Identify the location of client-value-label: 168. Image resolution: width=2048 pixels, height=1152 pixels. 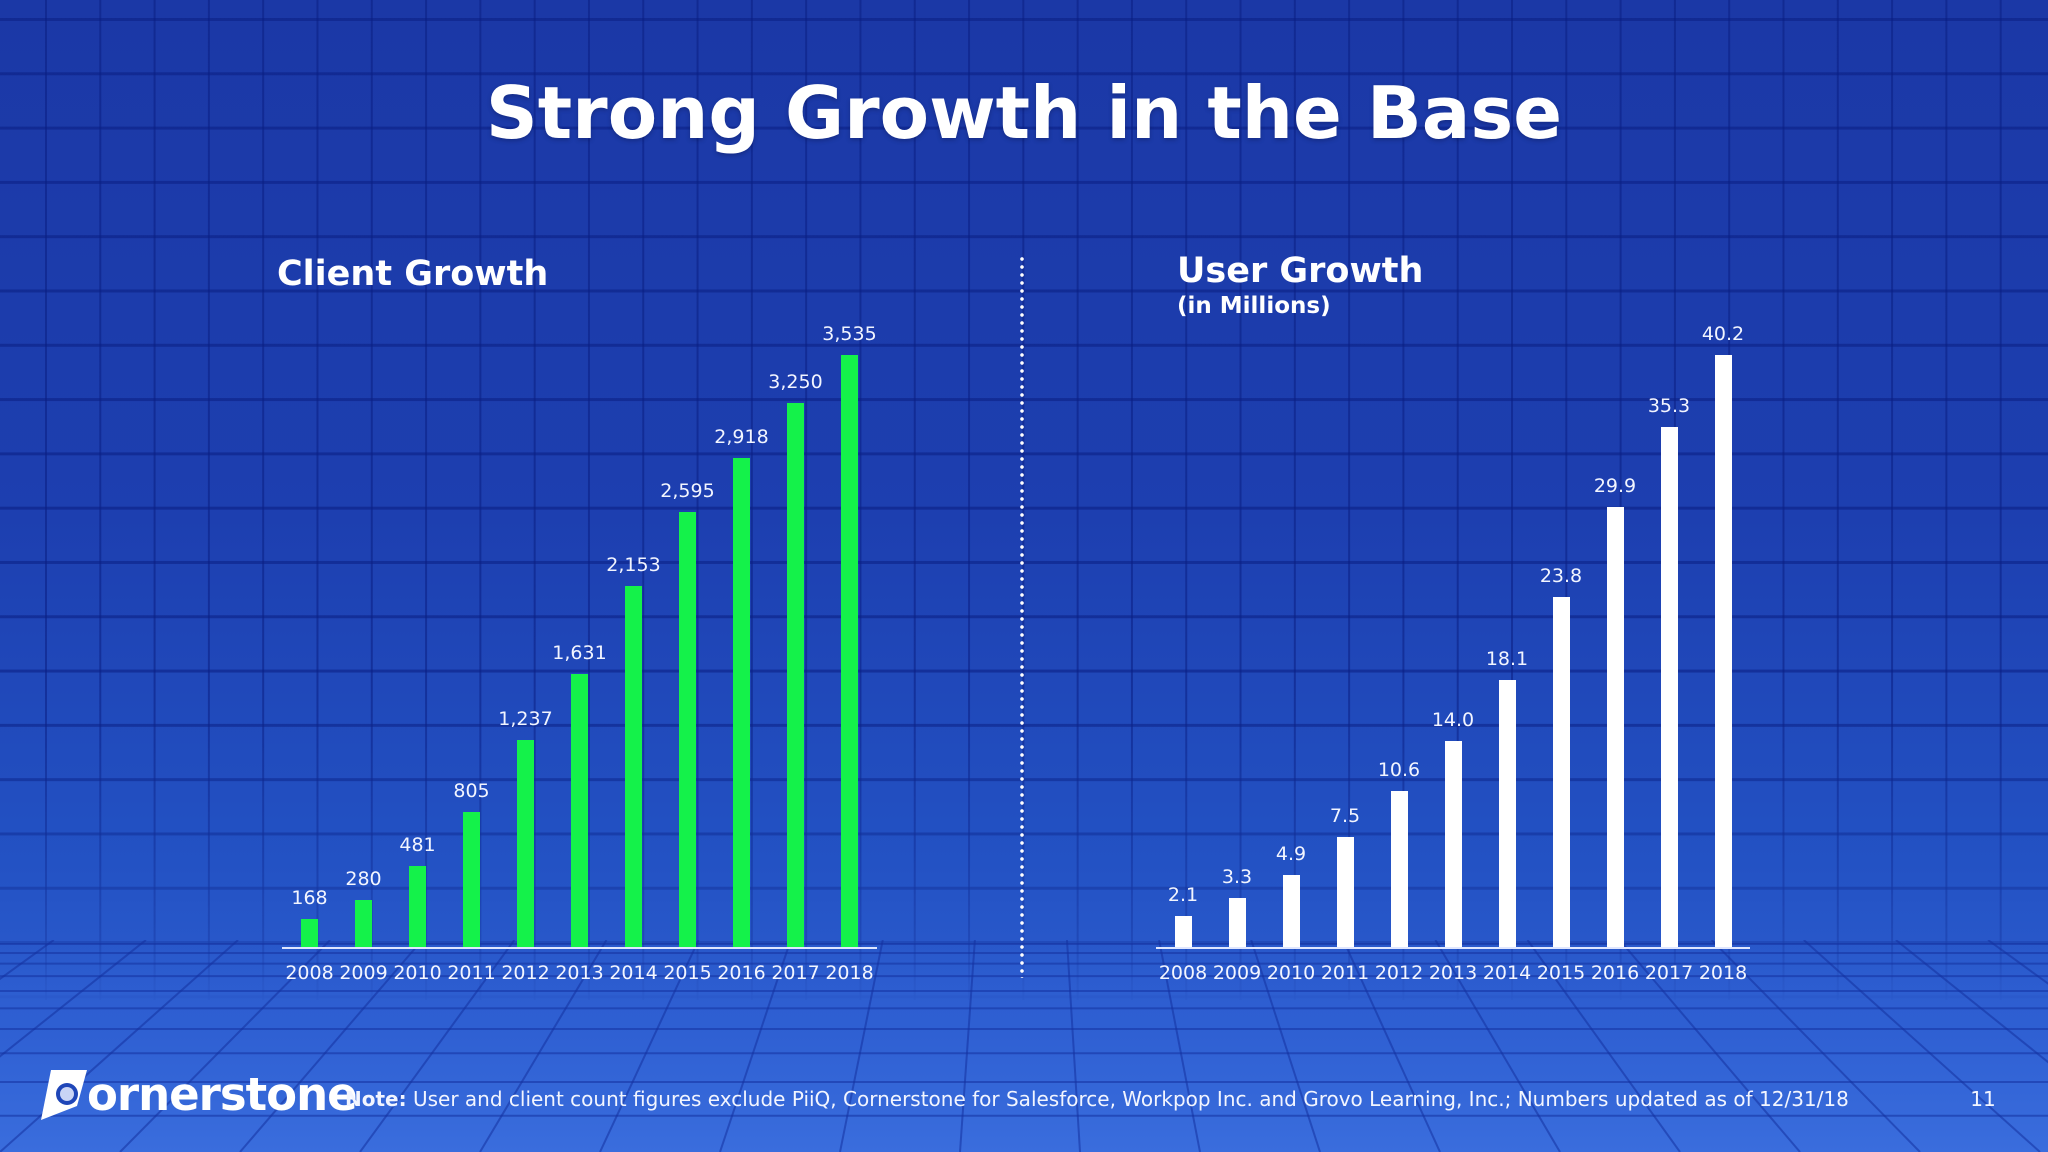
(309, 898).